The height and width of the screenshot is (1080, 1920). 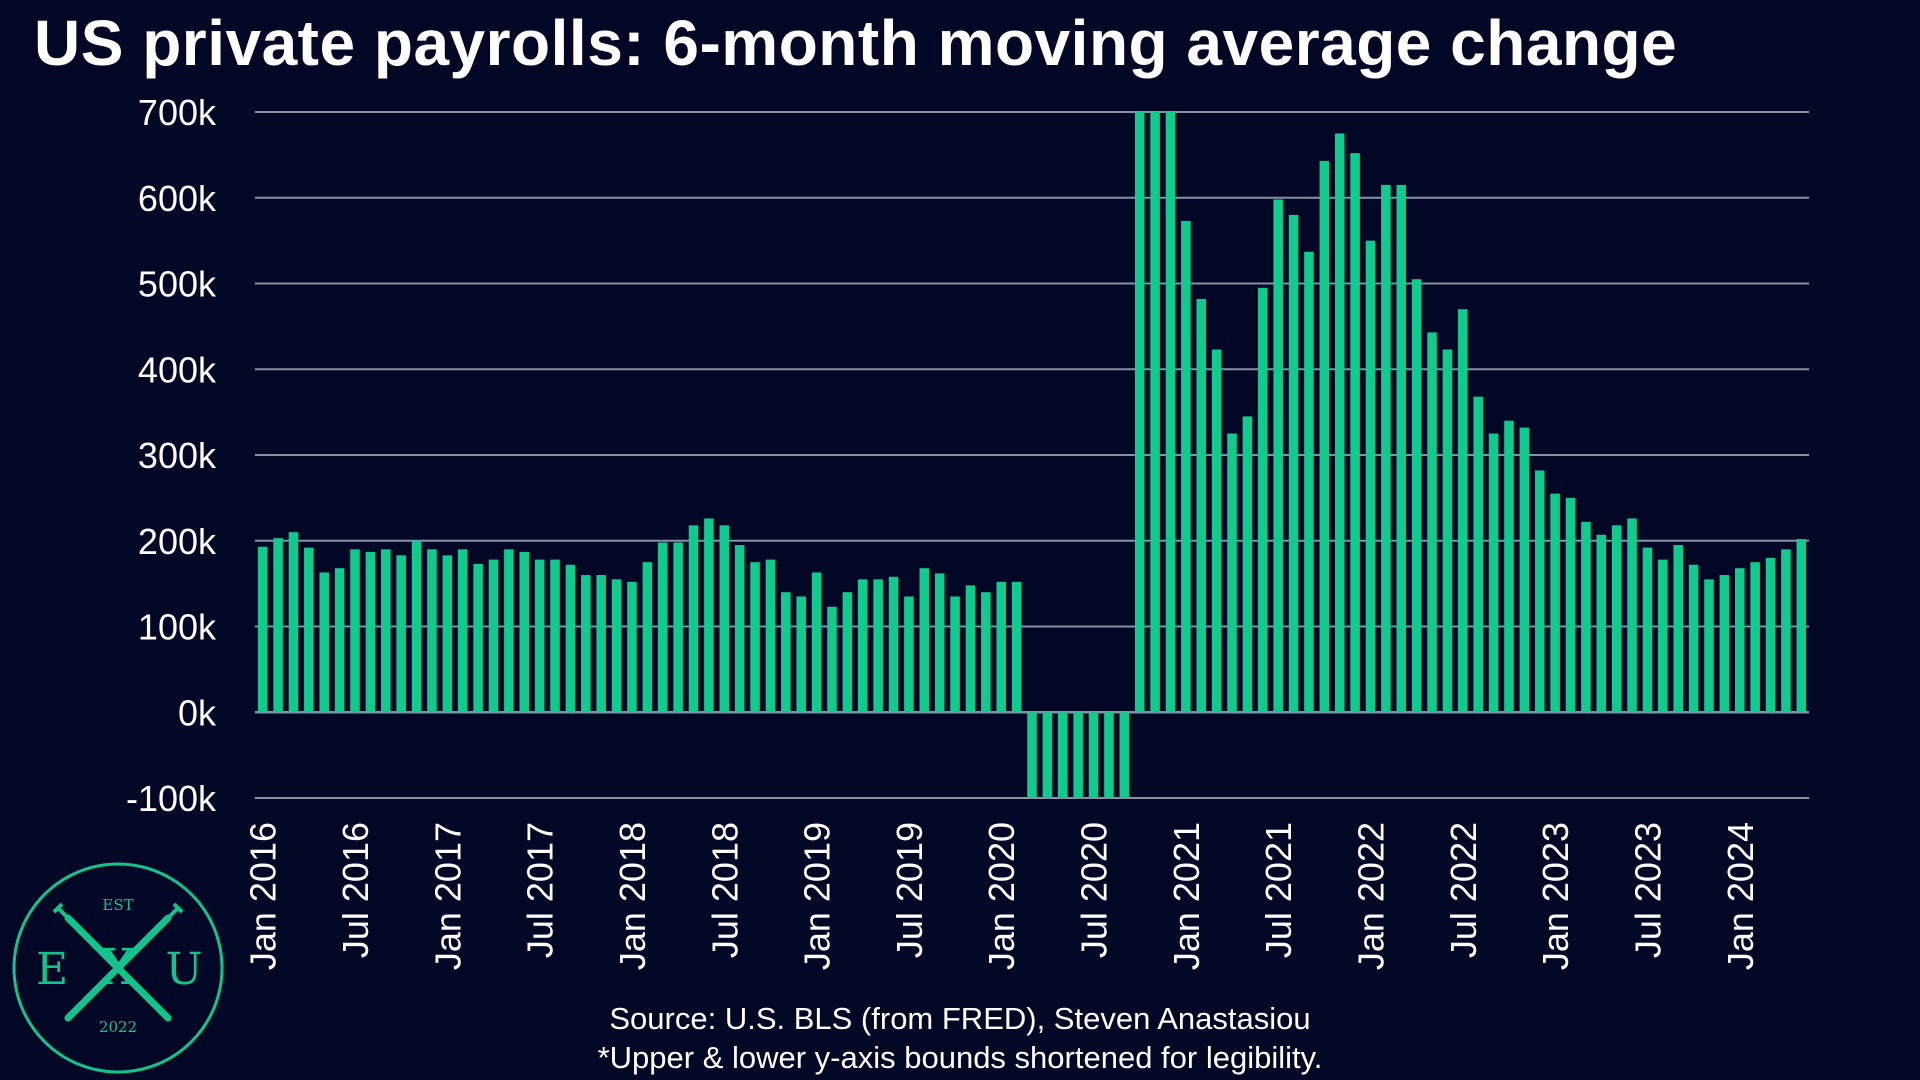 What do you see at coordinates (632, 896) in the screenshot?
I see `x-tick-label: Jan 2018` at bounding box center [632, 896].